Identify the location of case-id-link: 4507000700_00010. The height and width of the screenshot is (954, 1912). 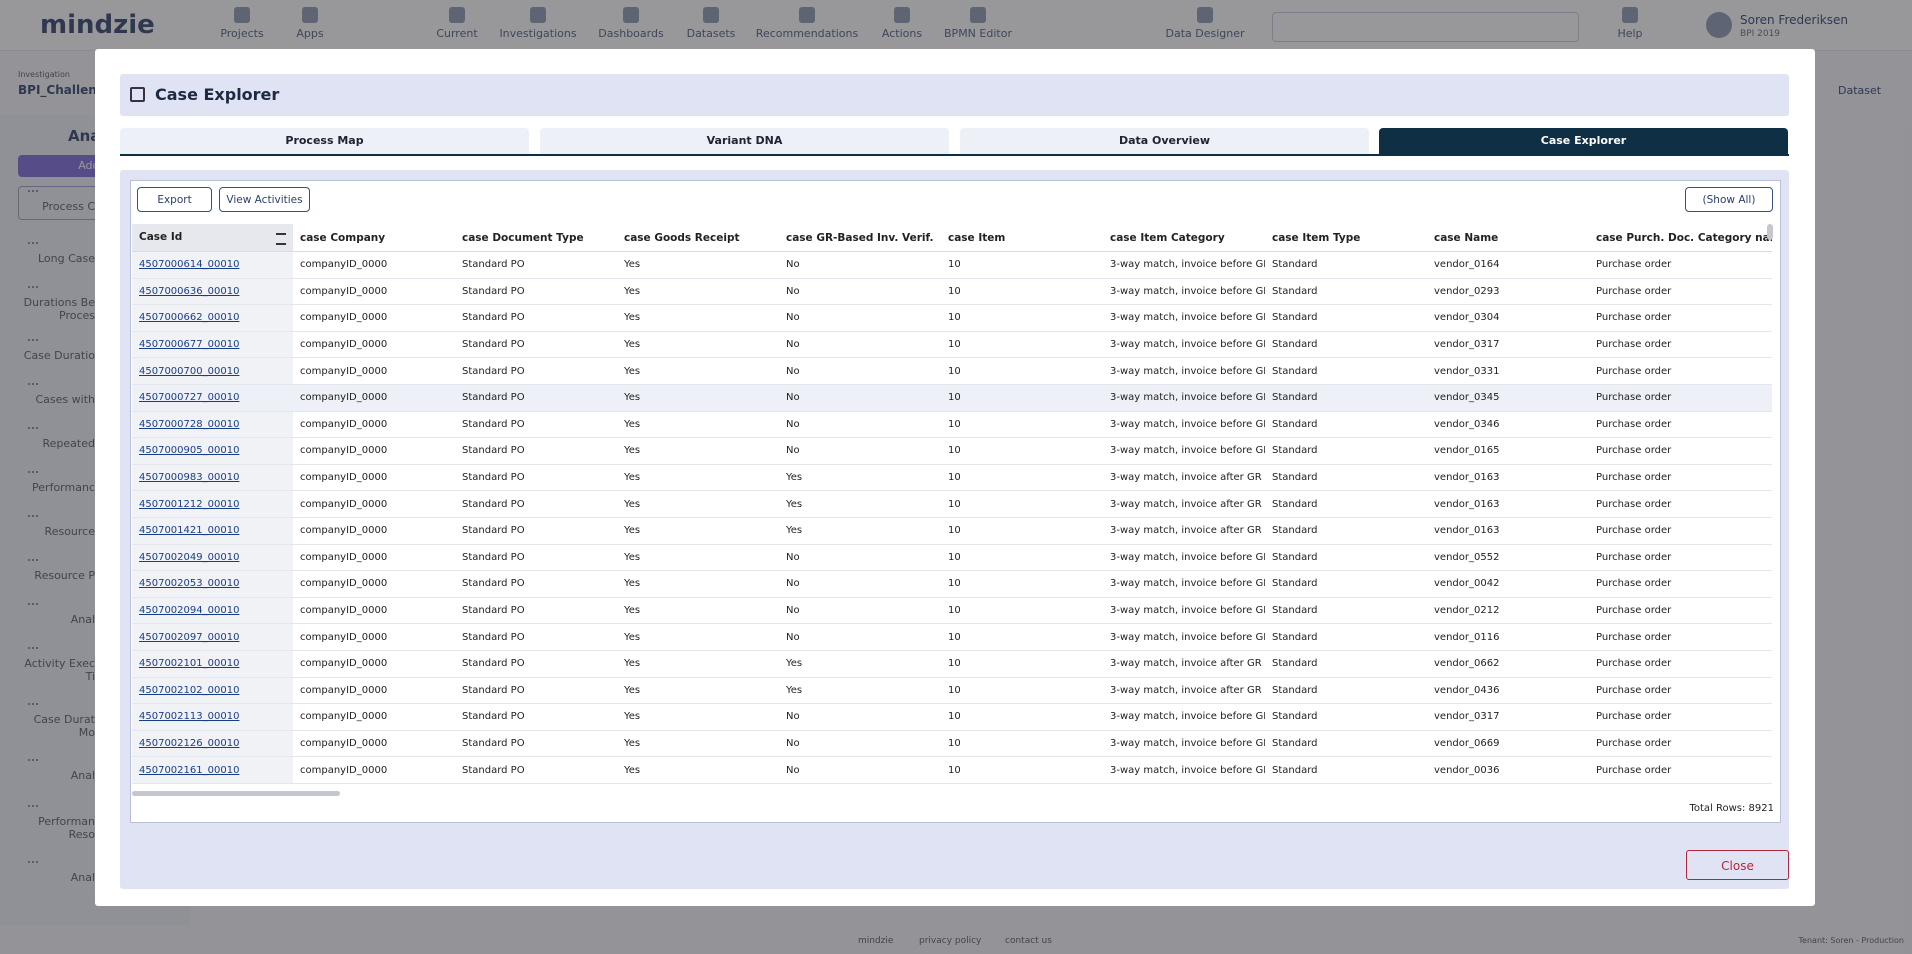
(212, 371).